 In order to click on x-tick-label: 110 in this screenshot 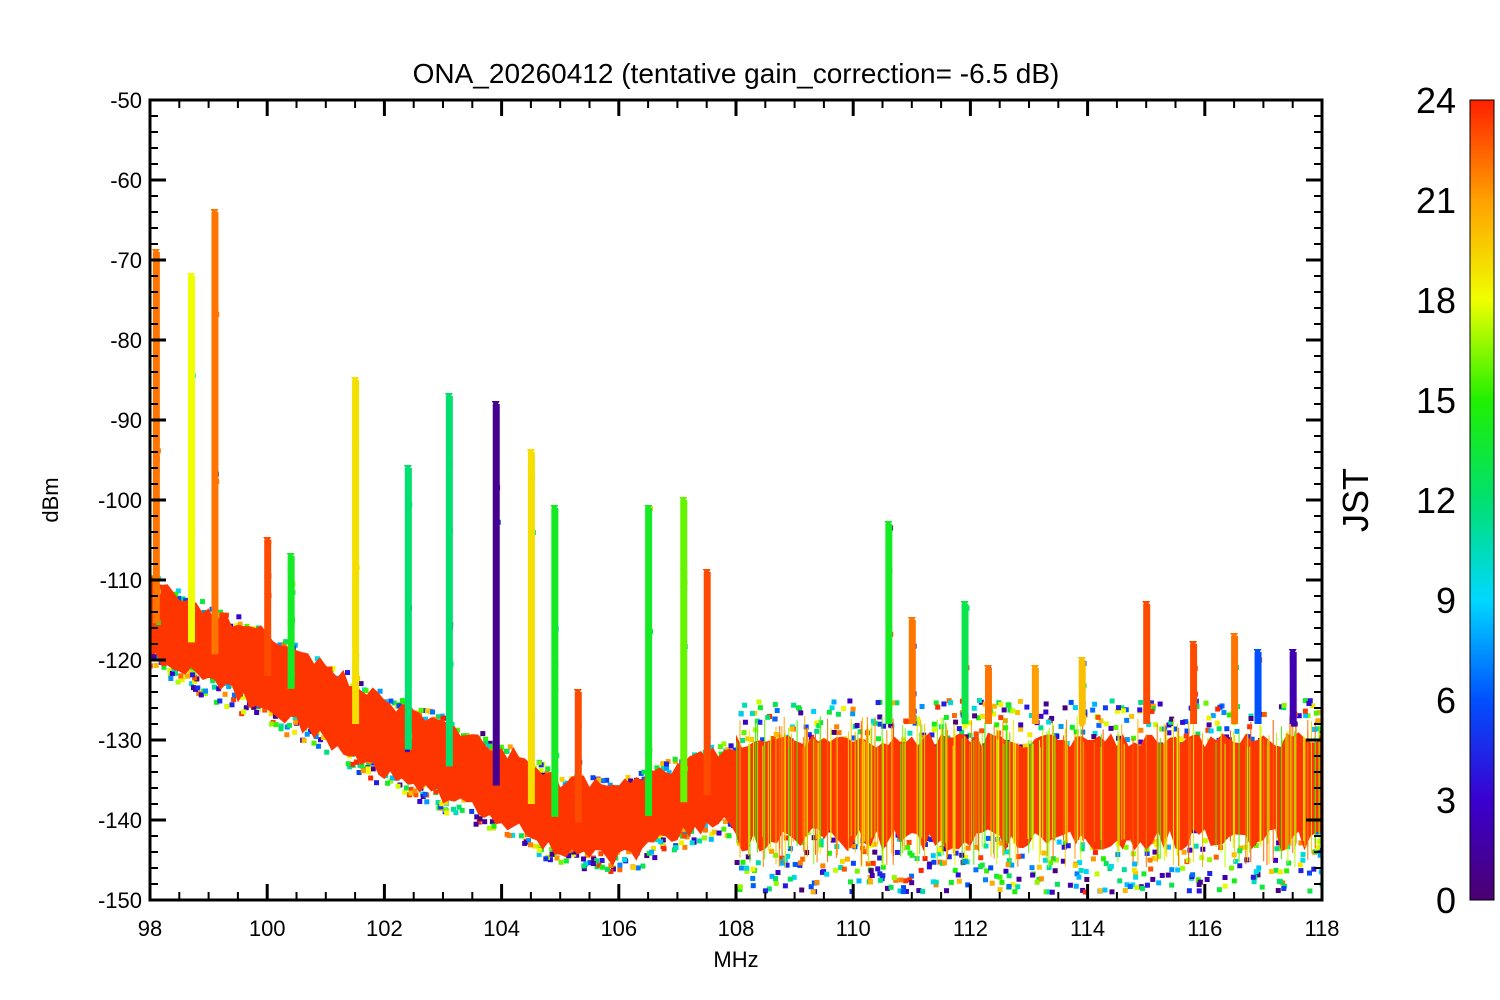, I will do `click(853, 928)`.